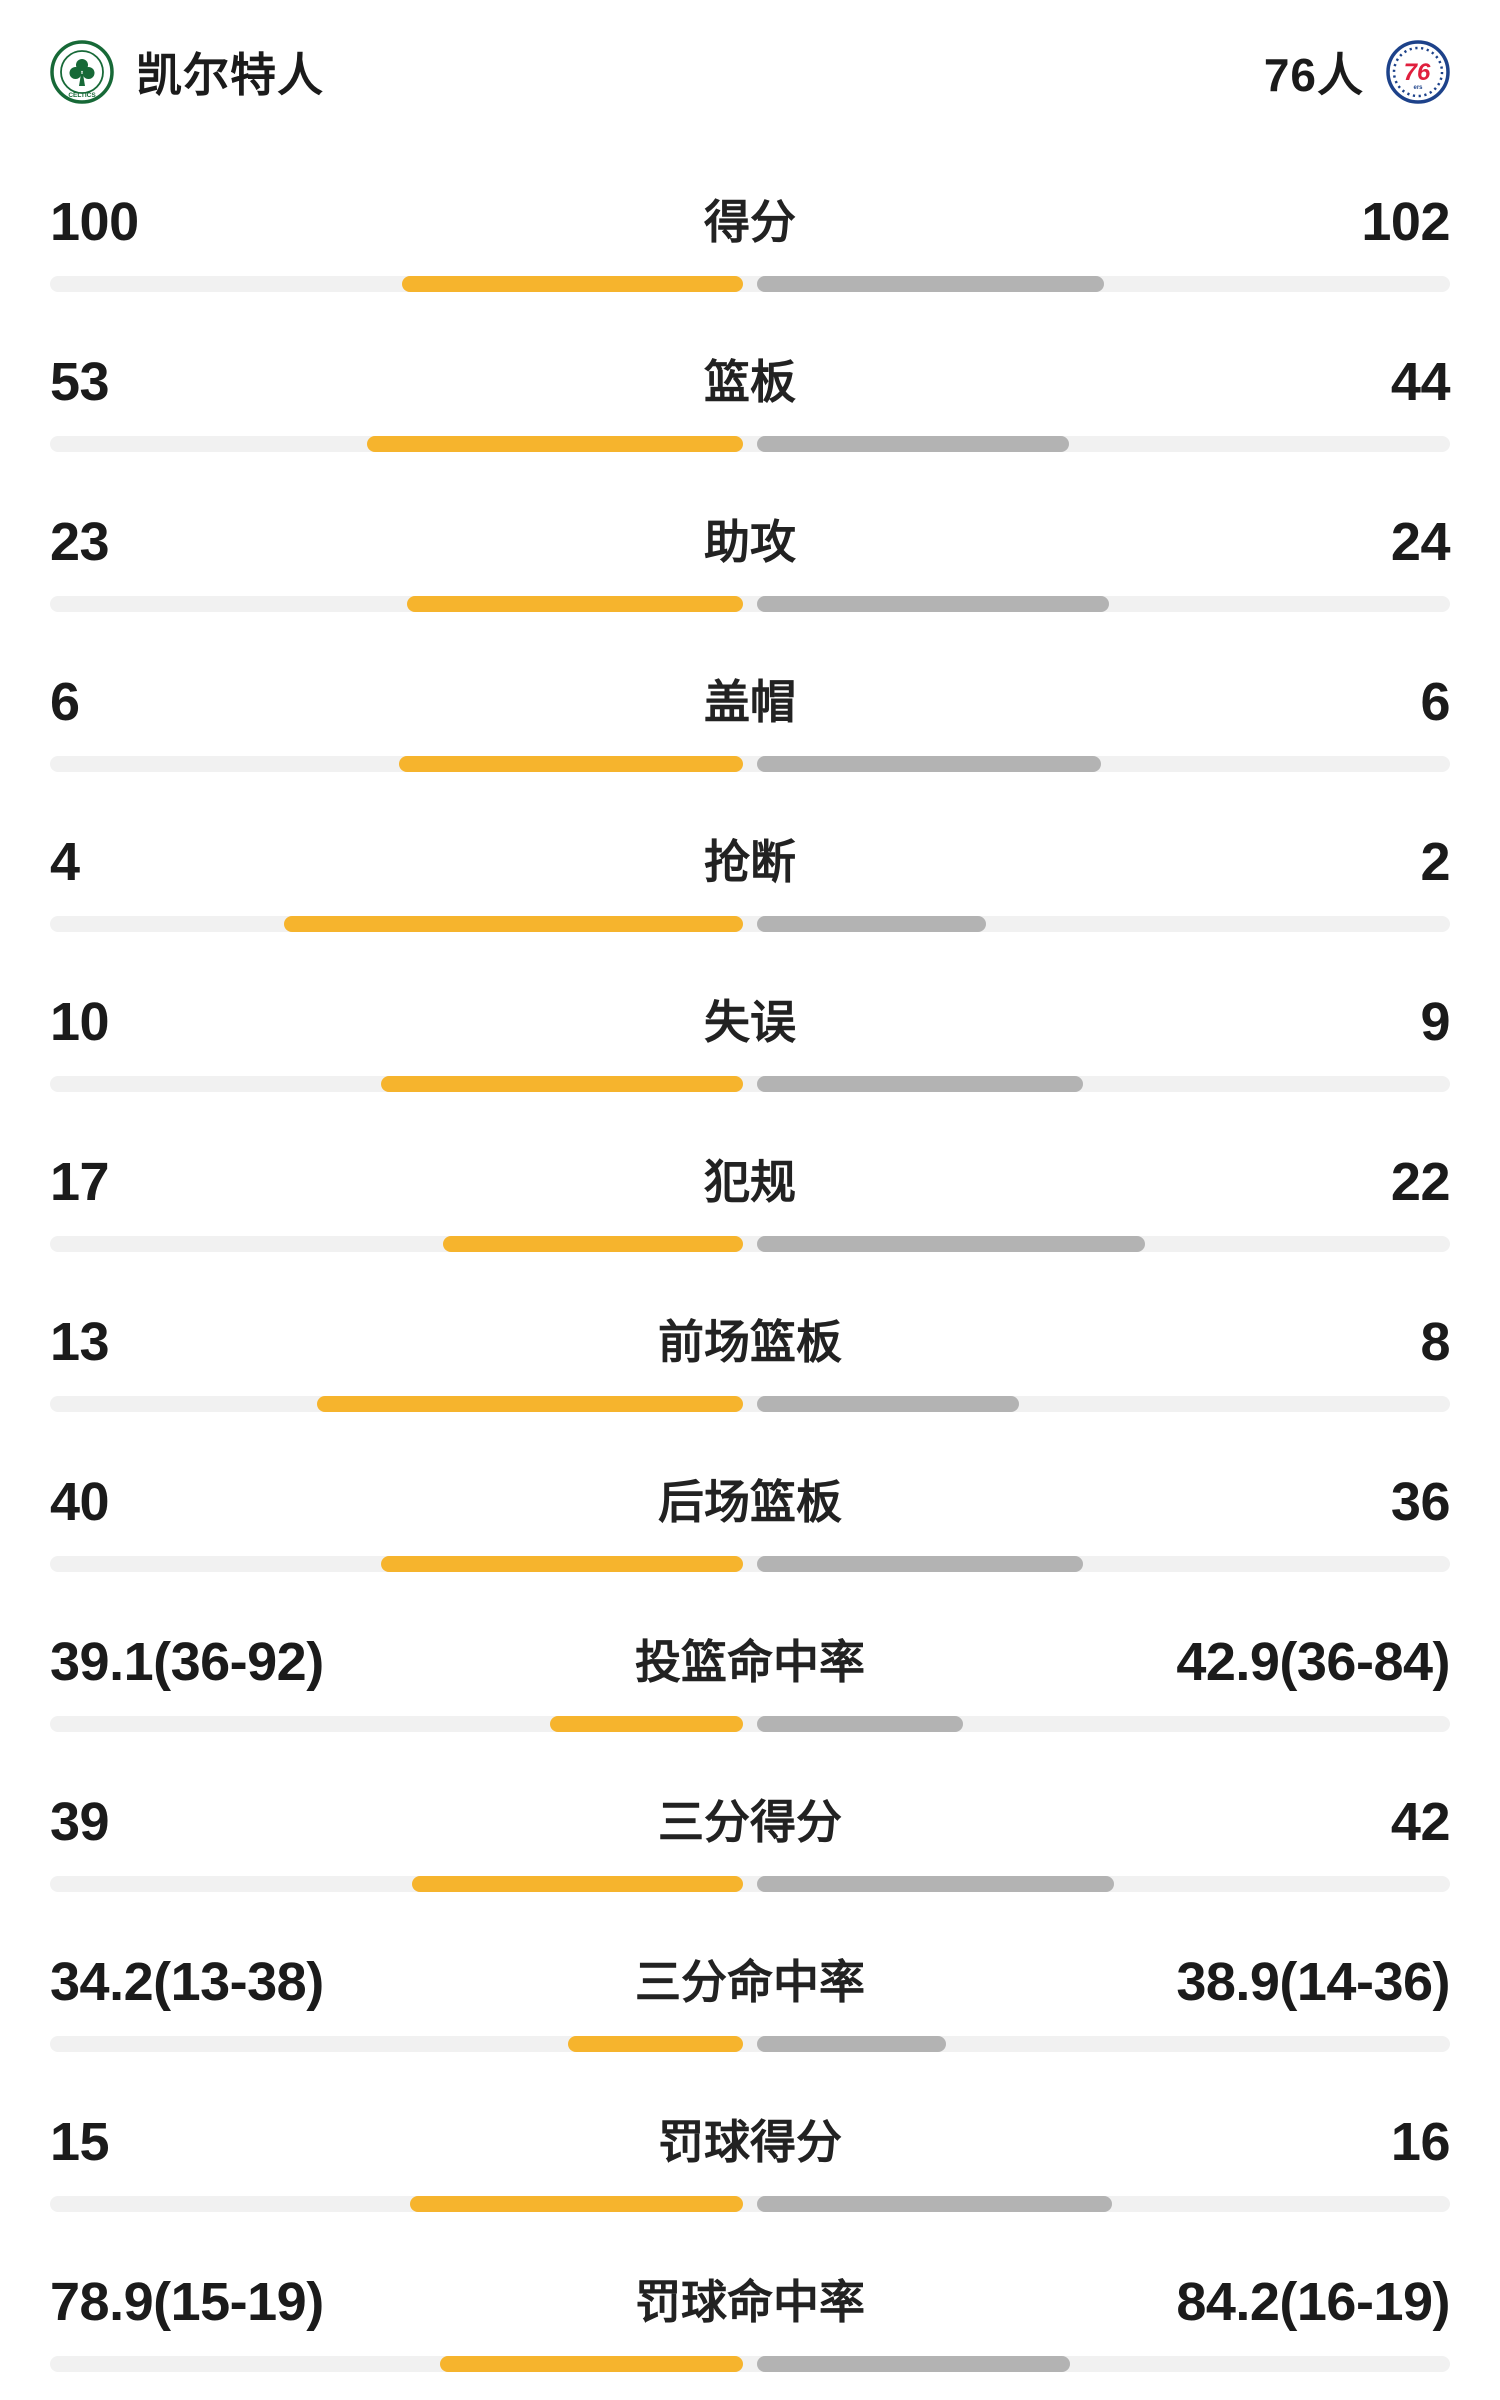 The image size is (1500, 2400). I want to click on stat-row-2: 23 助攻 24, so click(750, 561).